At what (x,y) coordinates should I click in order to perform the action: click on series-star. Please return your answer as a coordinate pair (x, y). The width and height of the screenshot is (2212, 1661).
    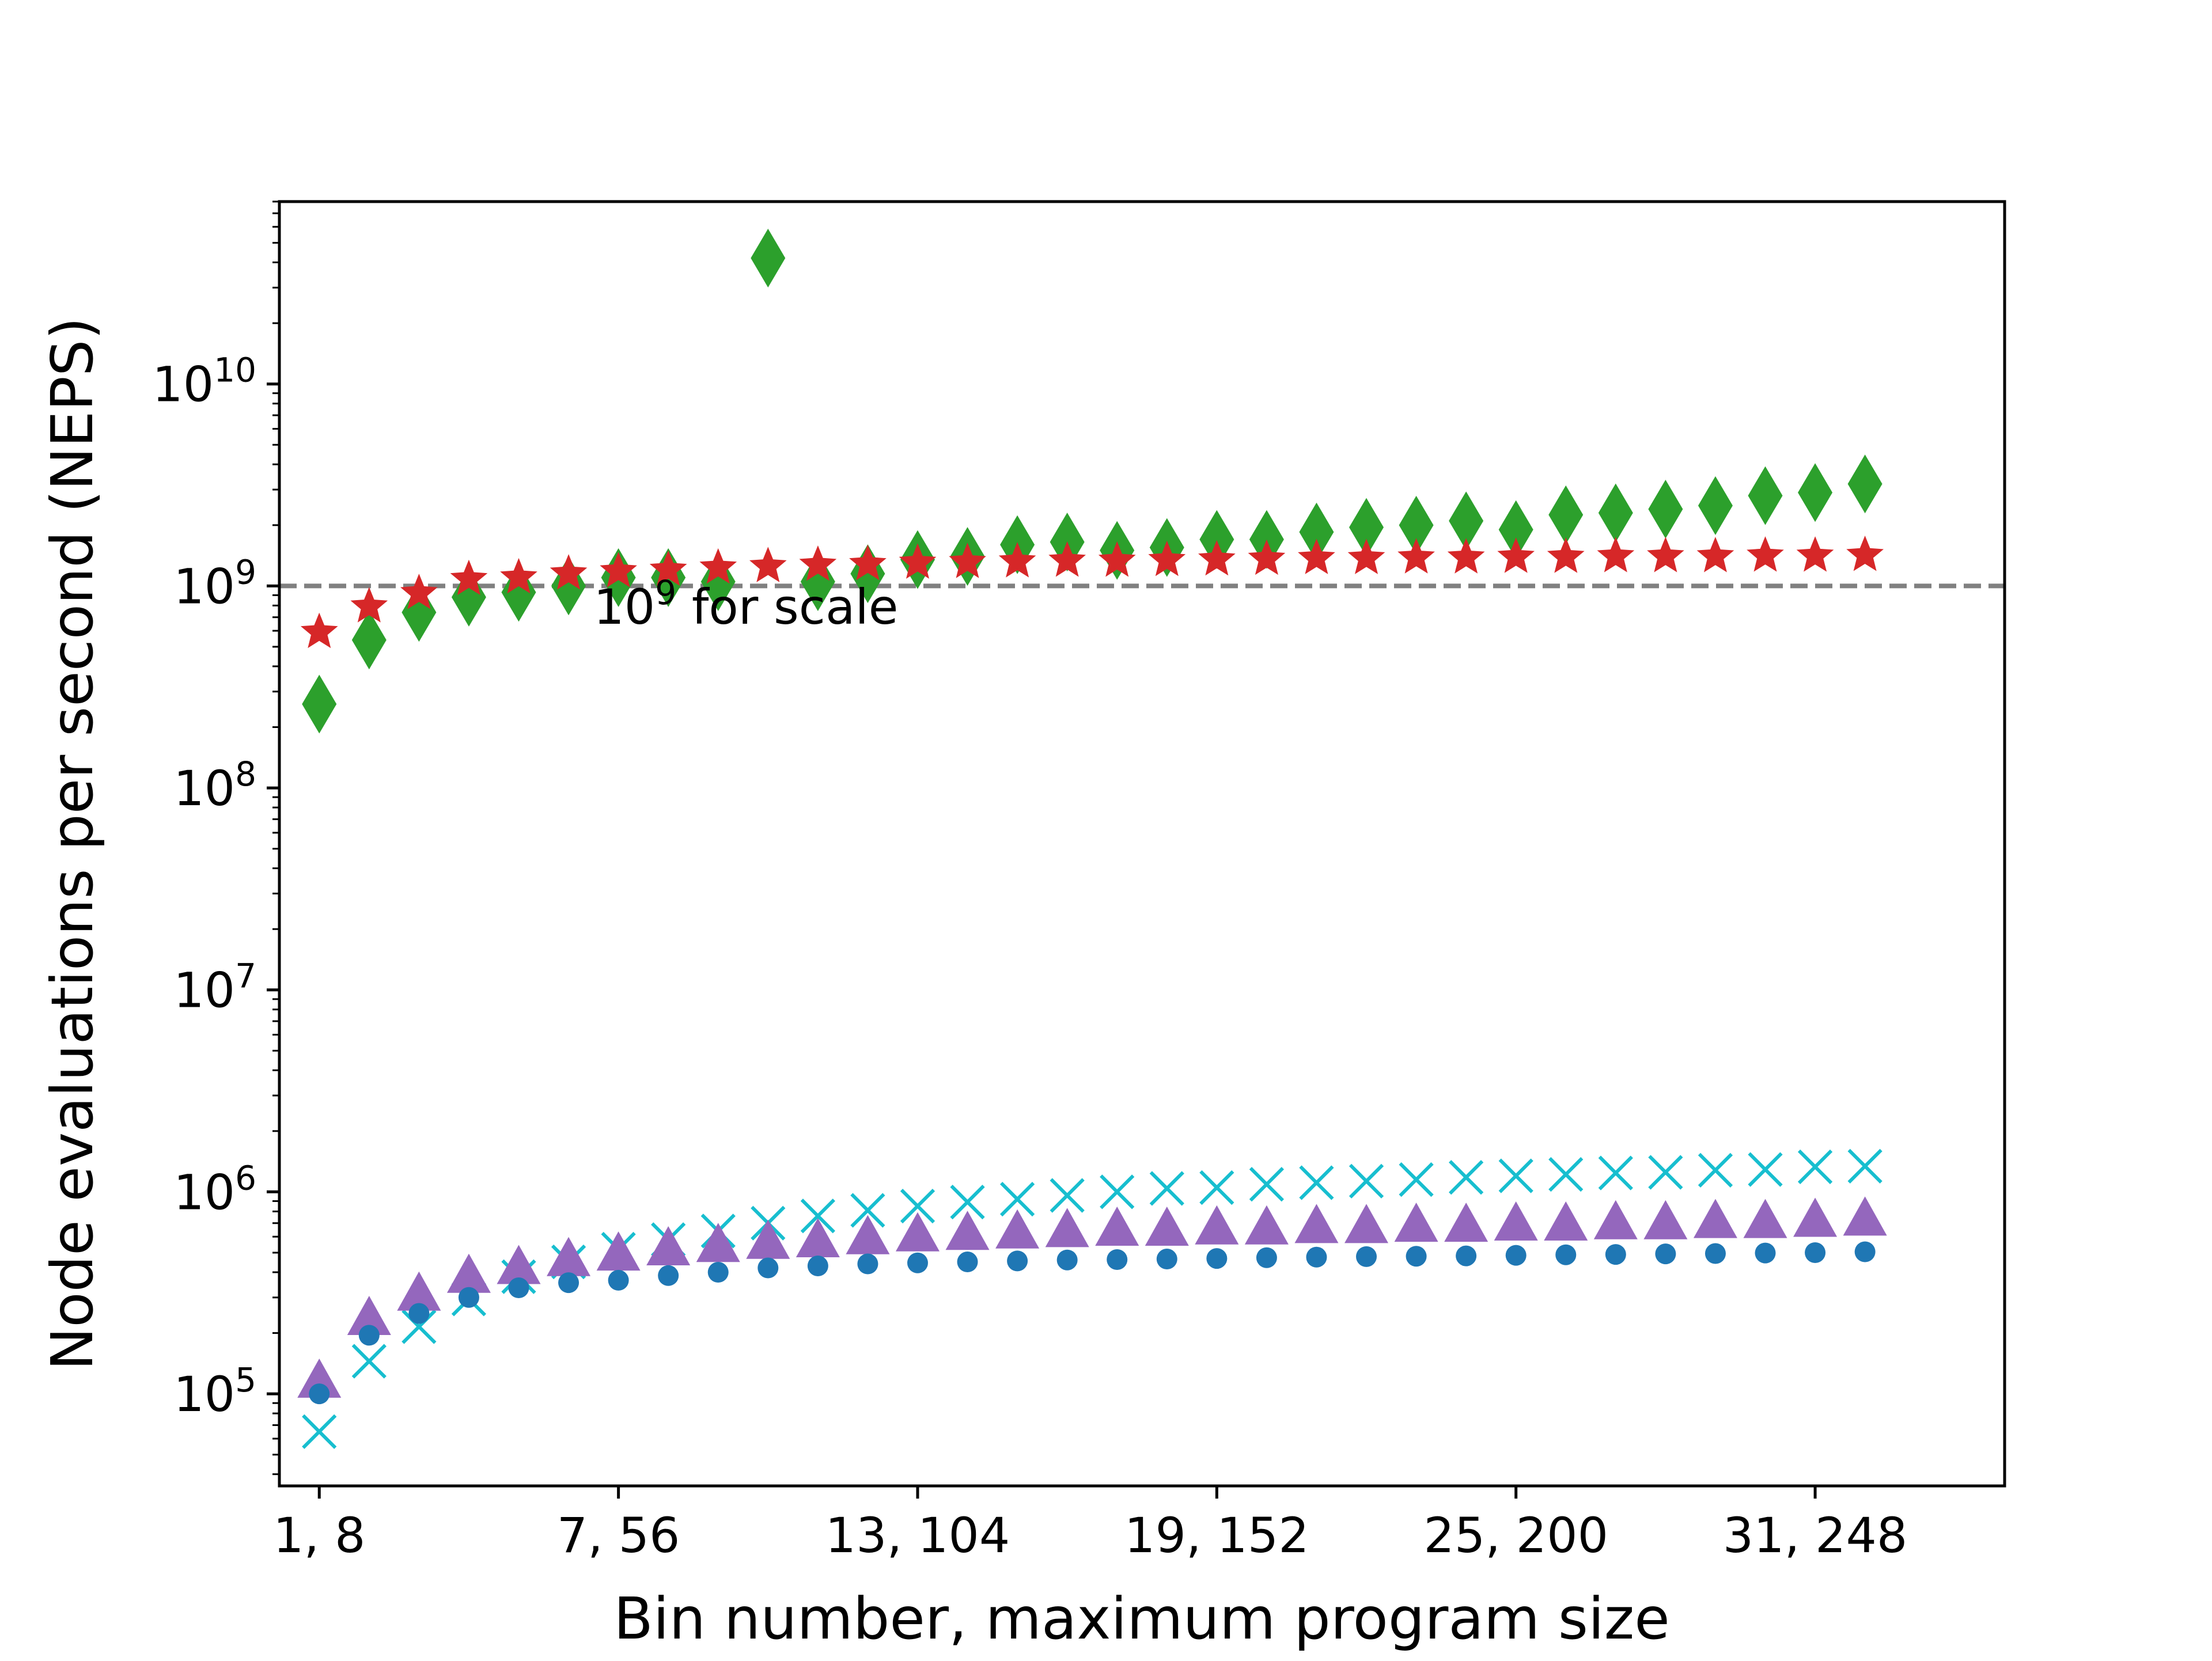
    Looking at the image, I should click on (1092, 592).